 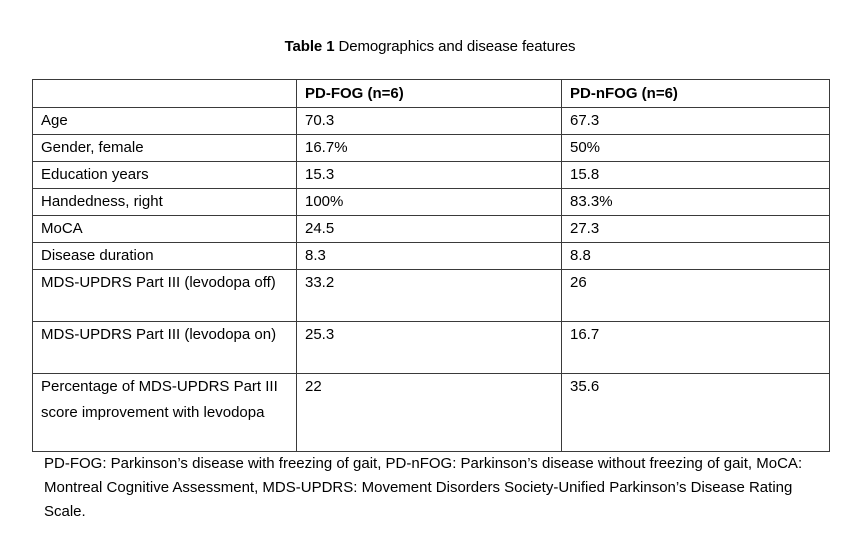 What do you see at coordinates (164, 256) in the screenshot?
I see `row-label: Disease duration` at bounding box center [164, 256].